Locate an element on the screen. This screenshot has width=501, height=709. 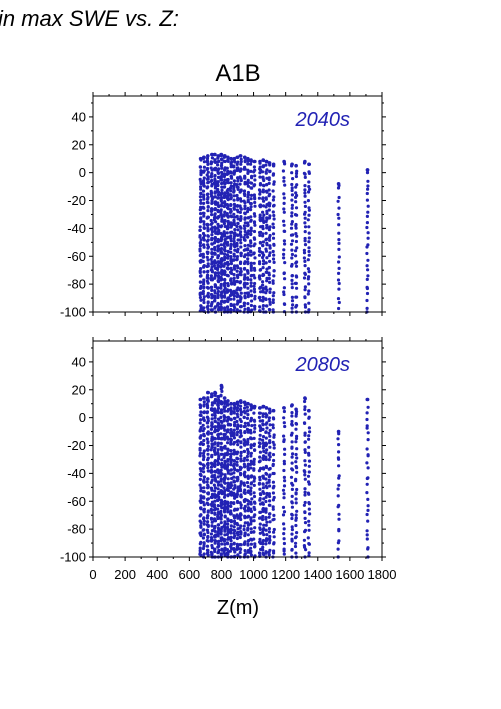
y-tick-label: -60 is located at coordinates (76, 501).